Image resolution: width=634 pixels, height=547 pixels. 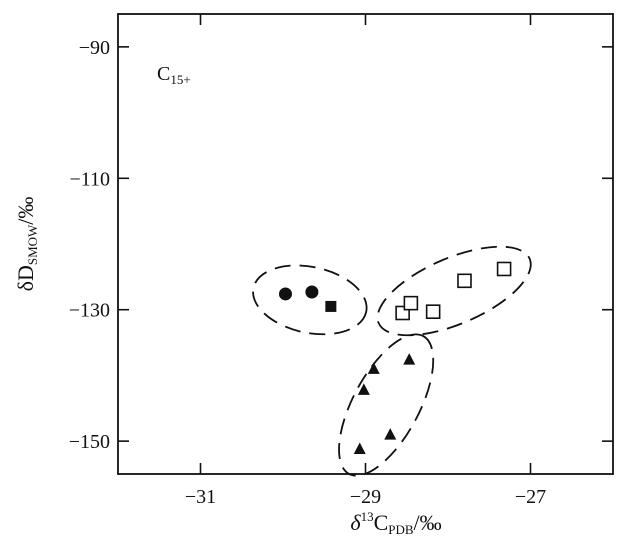 I want to click on y-axis-title-sub: SMOW, so click(x=32, y=244).